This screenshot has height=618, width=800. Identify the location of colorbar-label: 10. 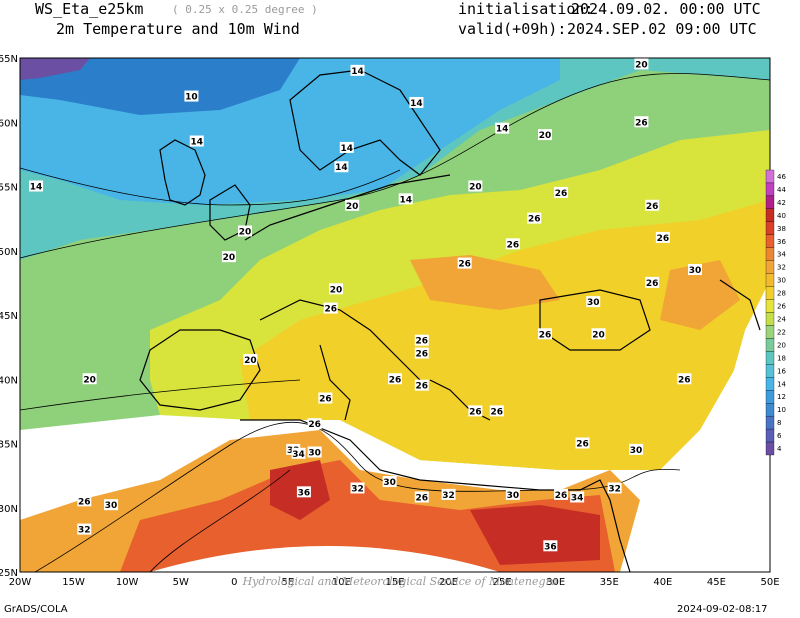
(781, 410).